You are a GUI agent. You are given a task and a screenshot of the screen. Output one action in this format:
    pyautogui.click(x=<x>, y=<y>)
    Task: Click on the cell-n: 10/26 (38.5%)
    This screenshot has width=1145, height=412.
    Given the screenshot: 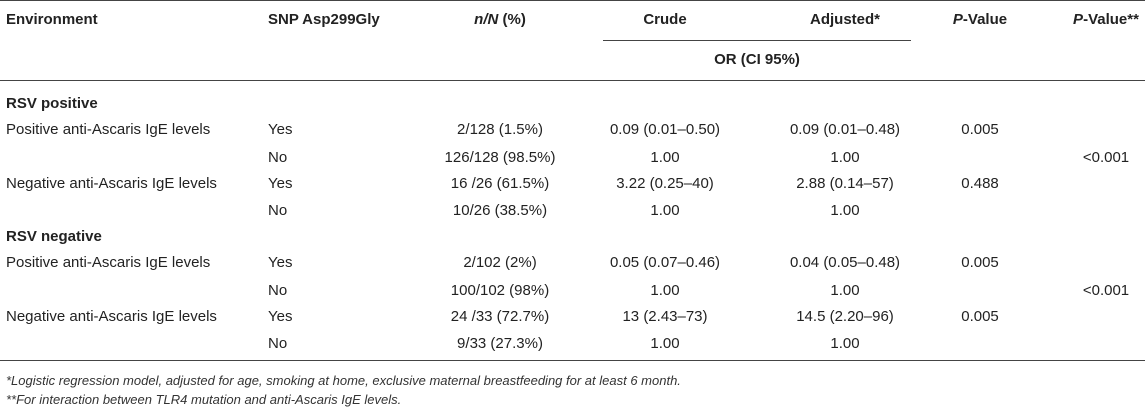 What is the action you would take?
    pyautogui.click(x=500, y=210)
    